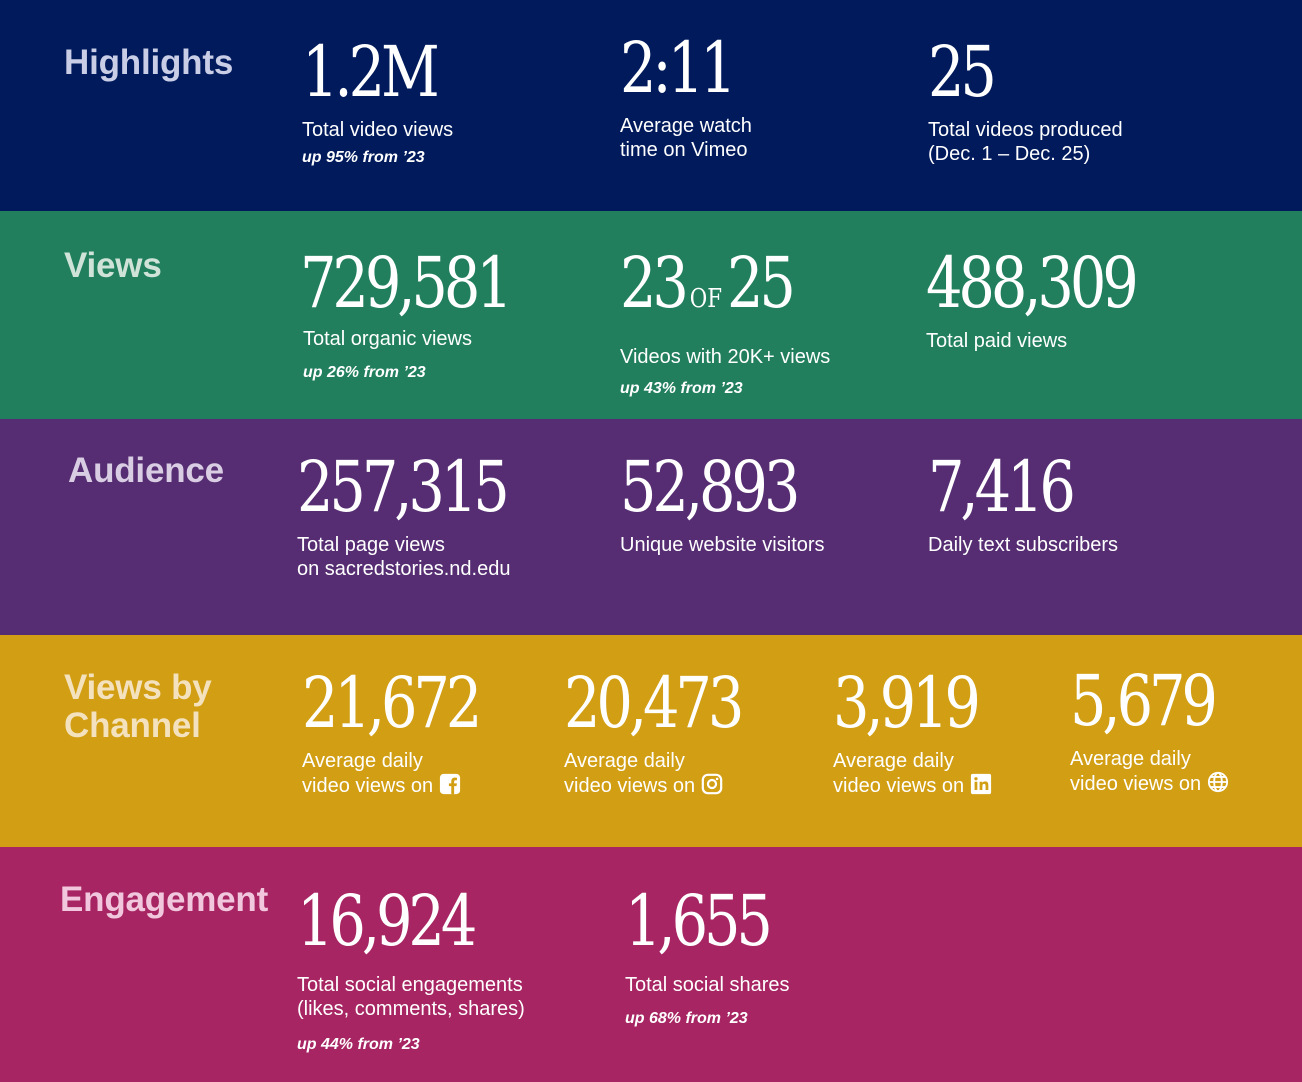 This screenshot has width=1302, height=1082. I want to click on stat-daily-text-subscribers: 7,416 Daily text subscribers, so click(1023, 503).